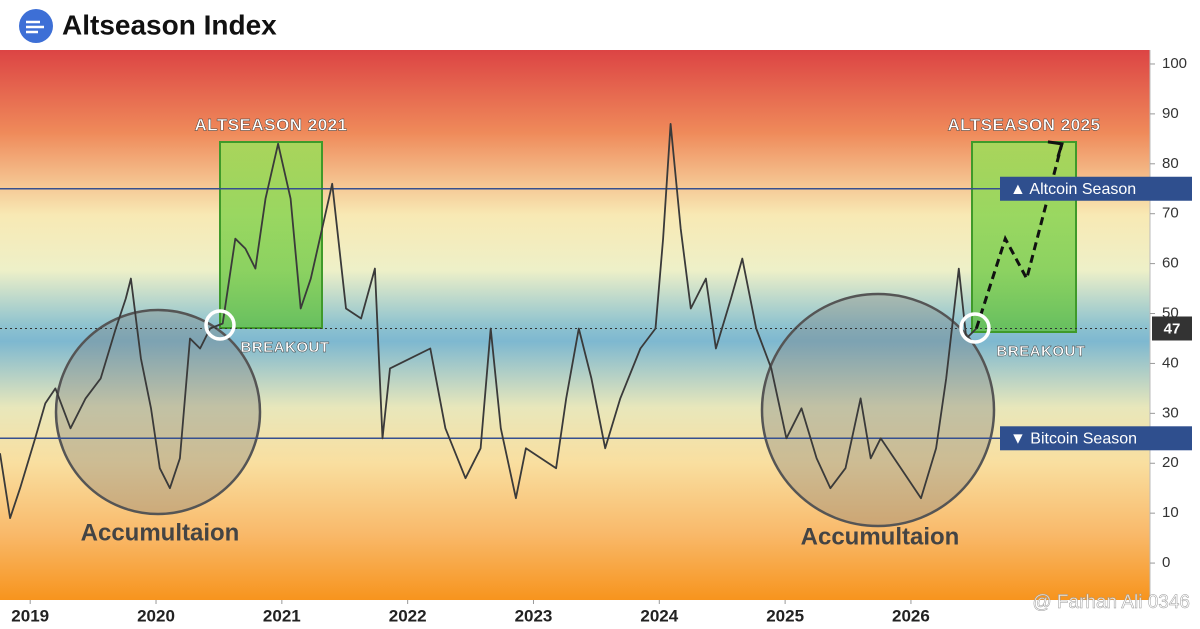 The width and height of the screenshot is (1200, 629). Describe the element at coordinates (1170, 412) in the screenshot. I see `y-tick-label: 30` at that location.